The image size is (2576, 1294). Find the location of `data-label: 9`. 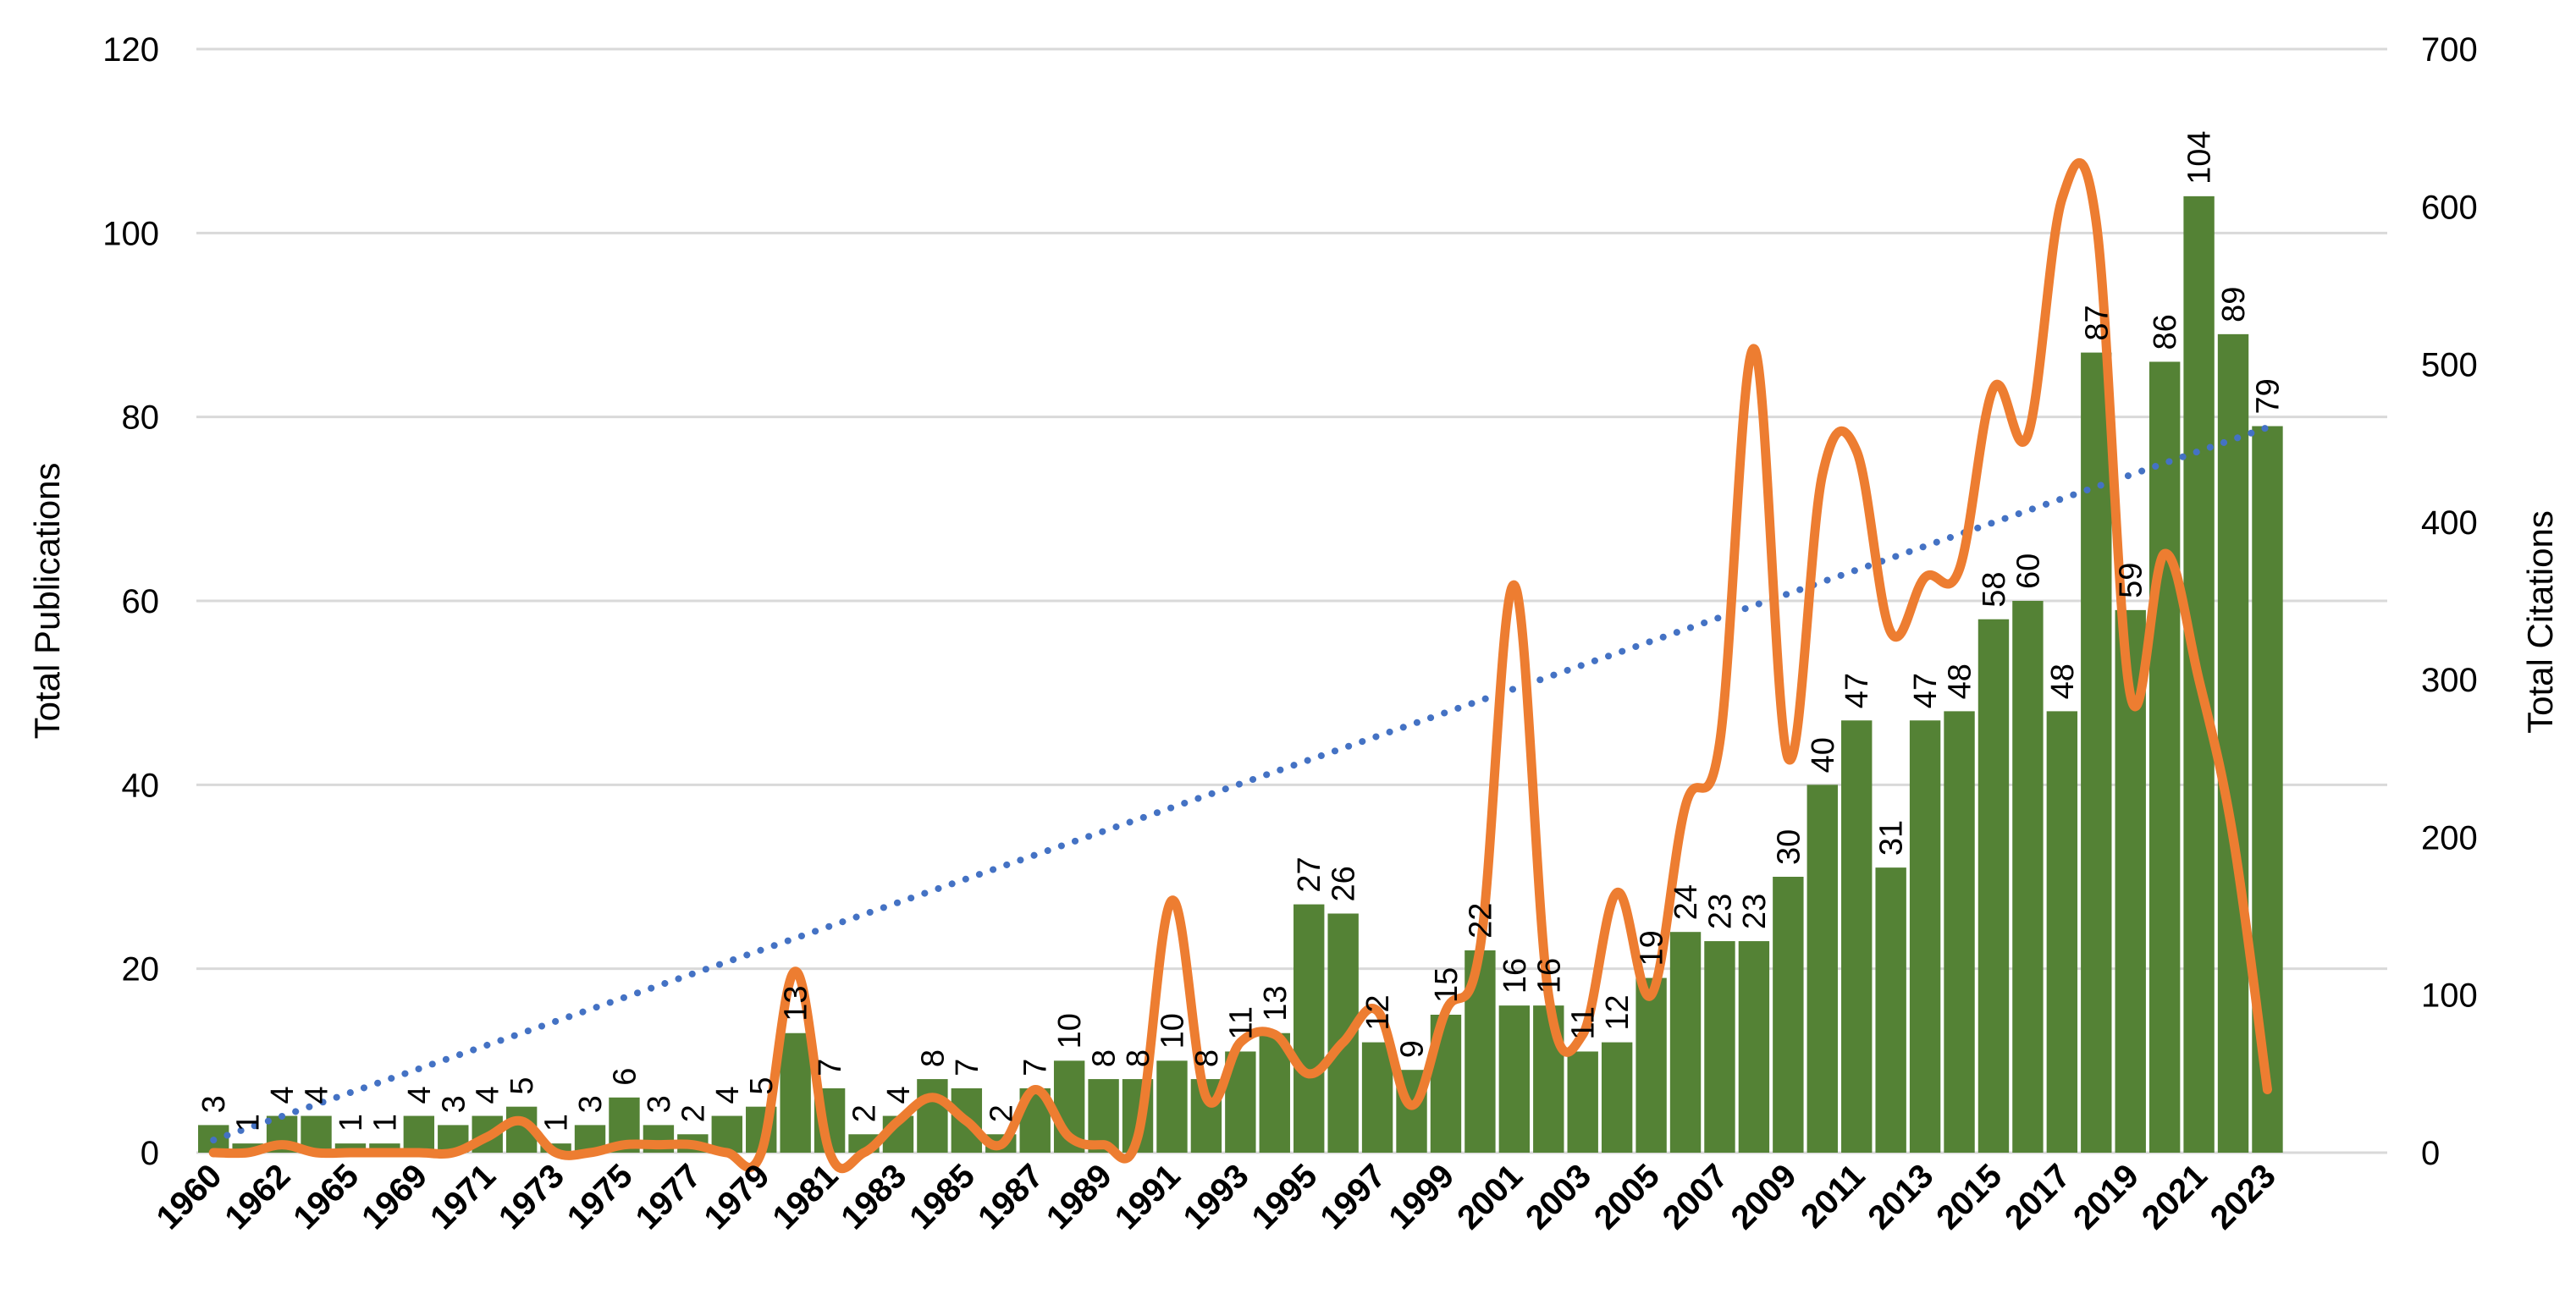

data-label: 9 is located at coordinates (1413, 1049).